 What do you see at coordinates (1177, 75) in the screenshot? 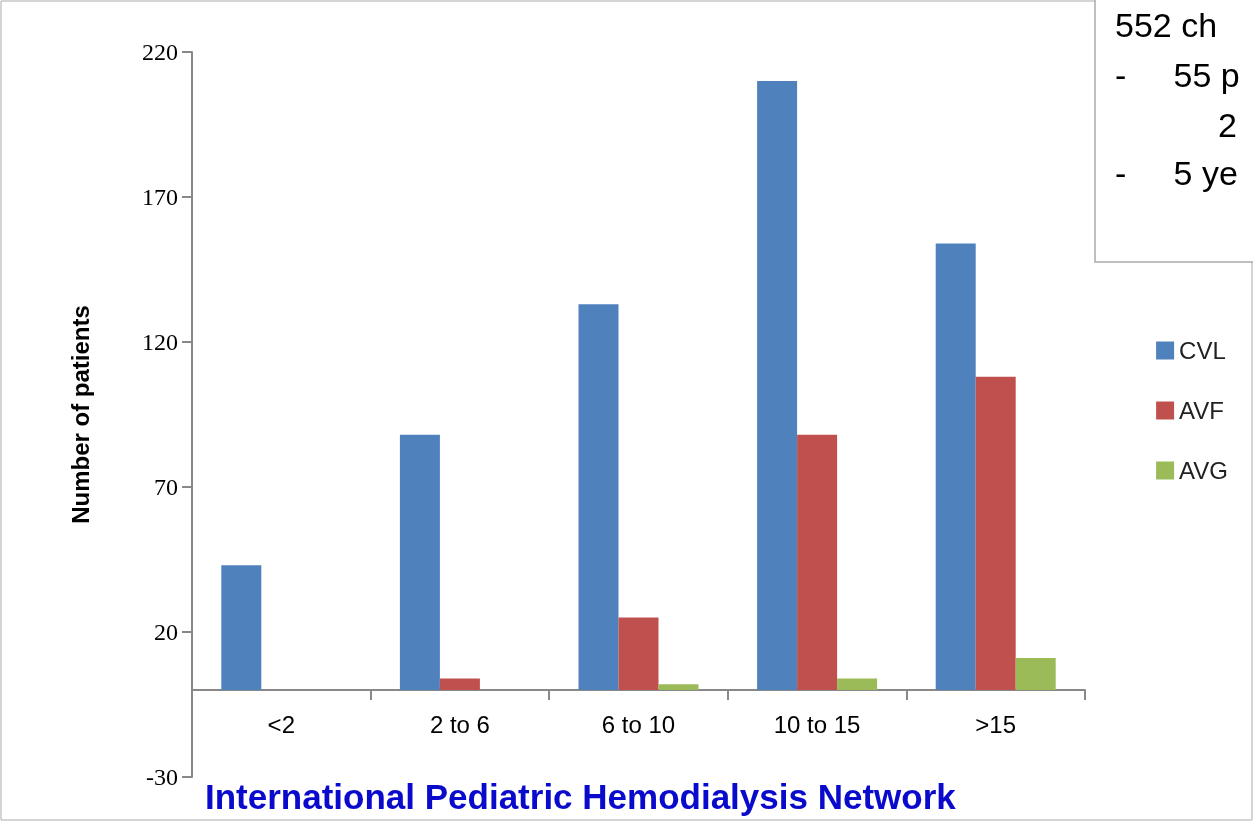
I see `text: - 55 p` at bounding box center [1177, 75].